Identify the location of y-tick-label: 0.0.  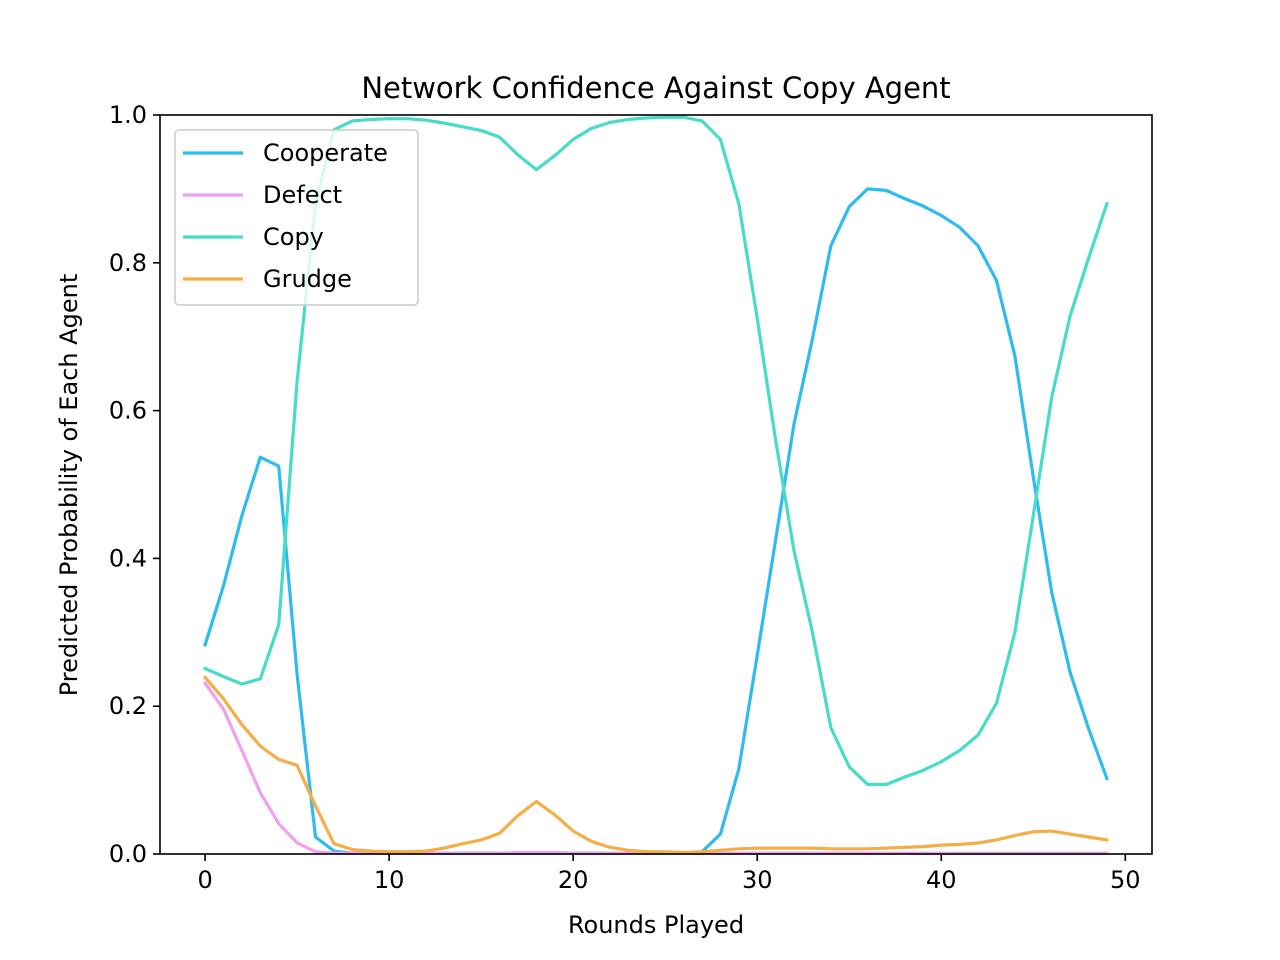
(128, 854).